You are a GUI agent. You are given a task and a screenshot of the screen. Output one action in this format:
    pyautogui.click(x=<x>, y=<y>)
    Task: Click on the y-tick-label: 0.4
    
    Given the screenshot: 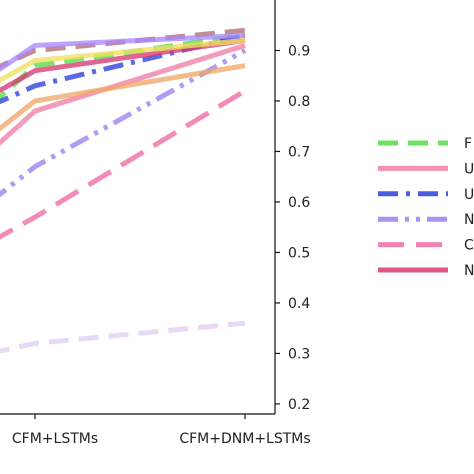 What is the action you would take?
    pyautogui.click(x=299, y=304)
    